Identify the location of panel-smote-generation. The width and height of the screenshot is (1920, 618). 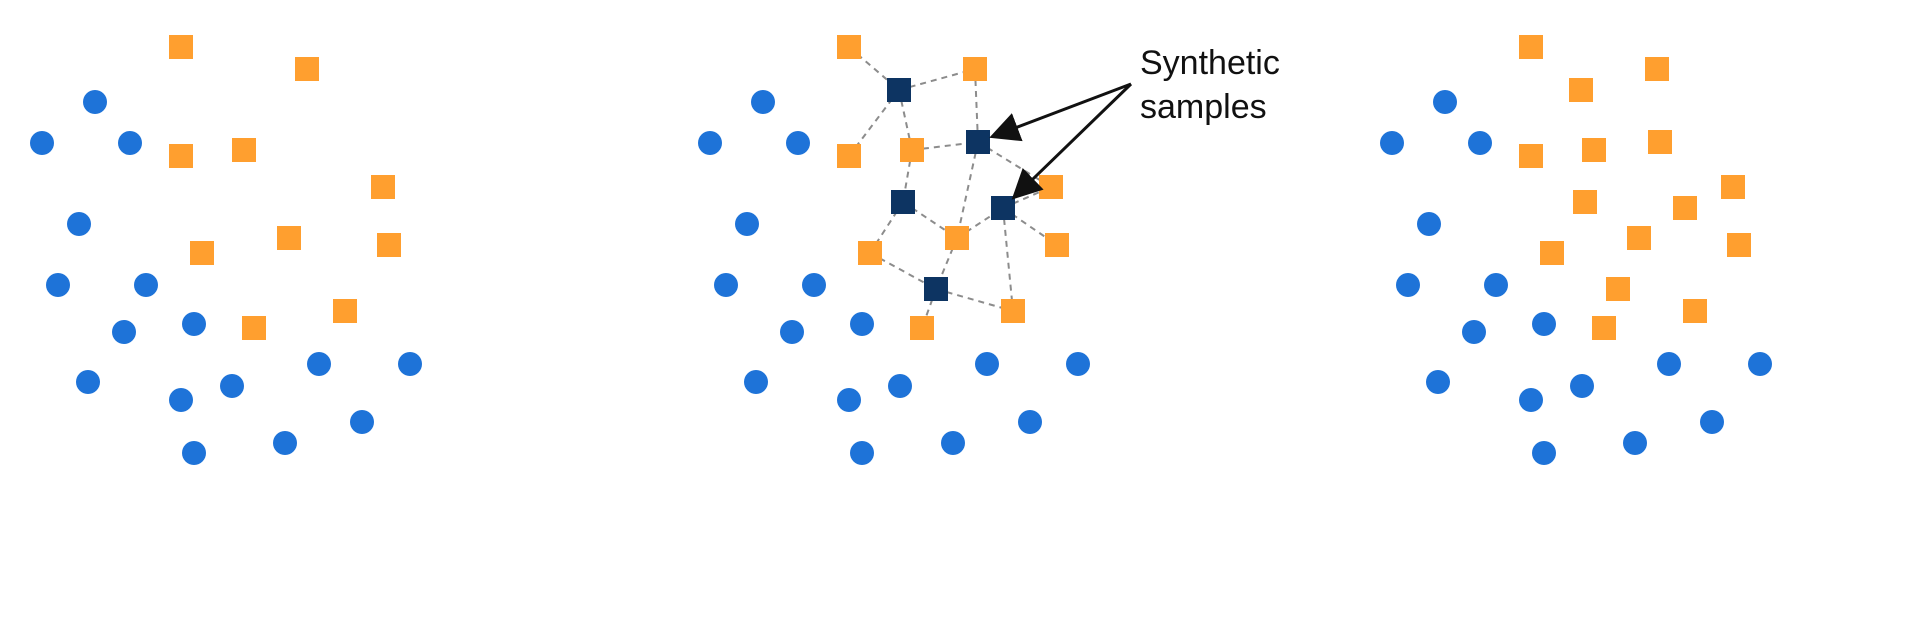
(894, 250).